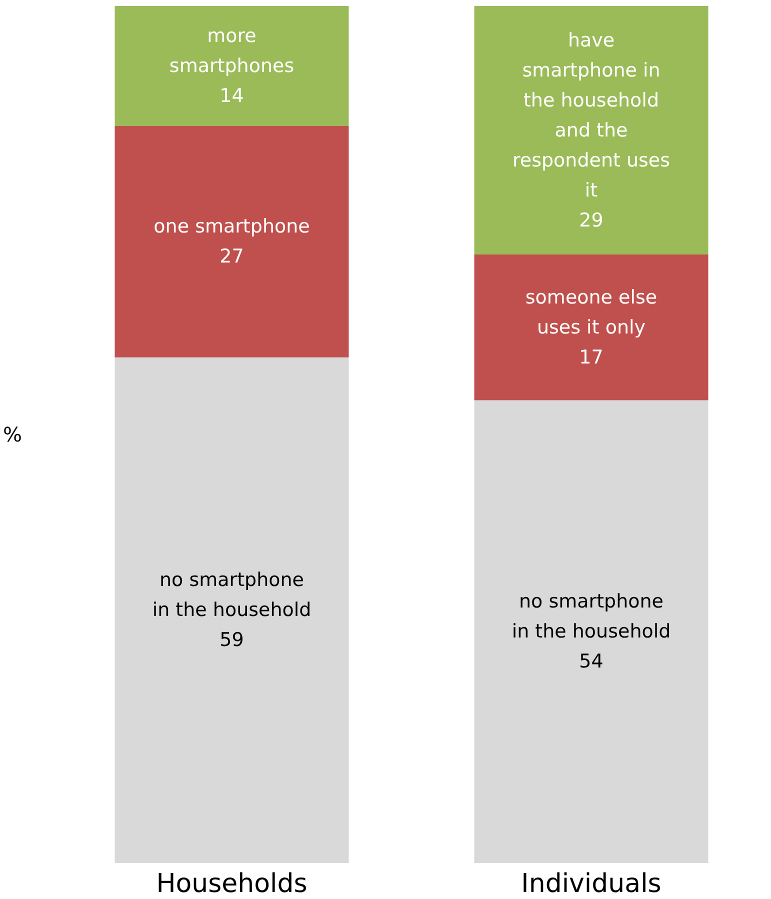 The width and height of the screenshot is (771, 899). Describe the element at coordinates (232, 884) in the screenshot. I see `x-tick-label: Households` at that location.